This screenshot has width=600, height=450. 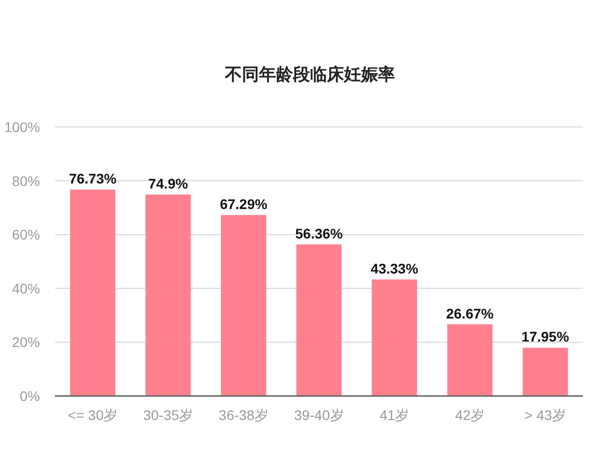 I want to click on y-tick-label: 20%, so click(x=26, y=342).